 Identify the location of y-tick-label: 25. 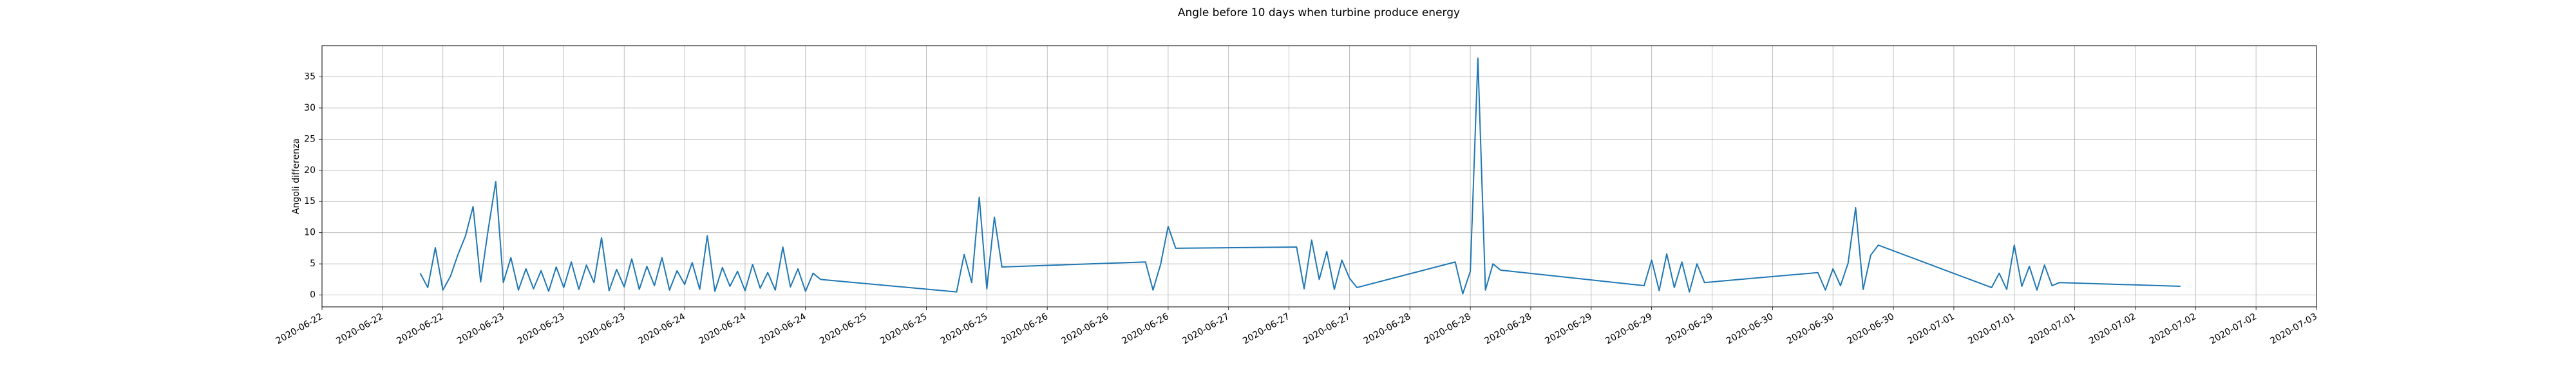
(310, 139).